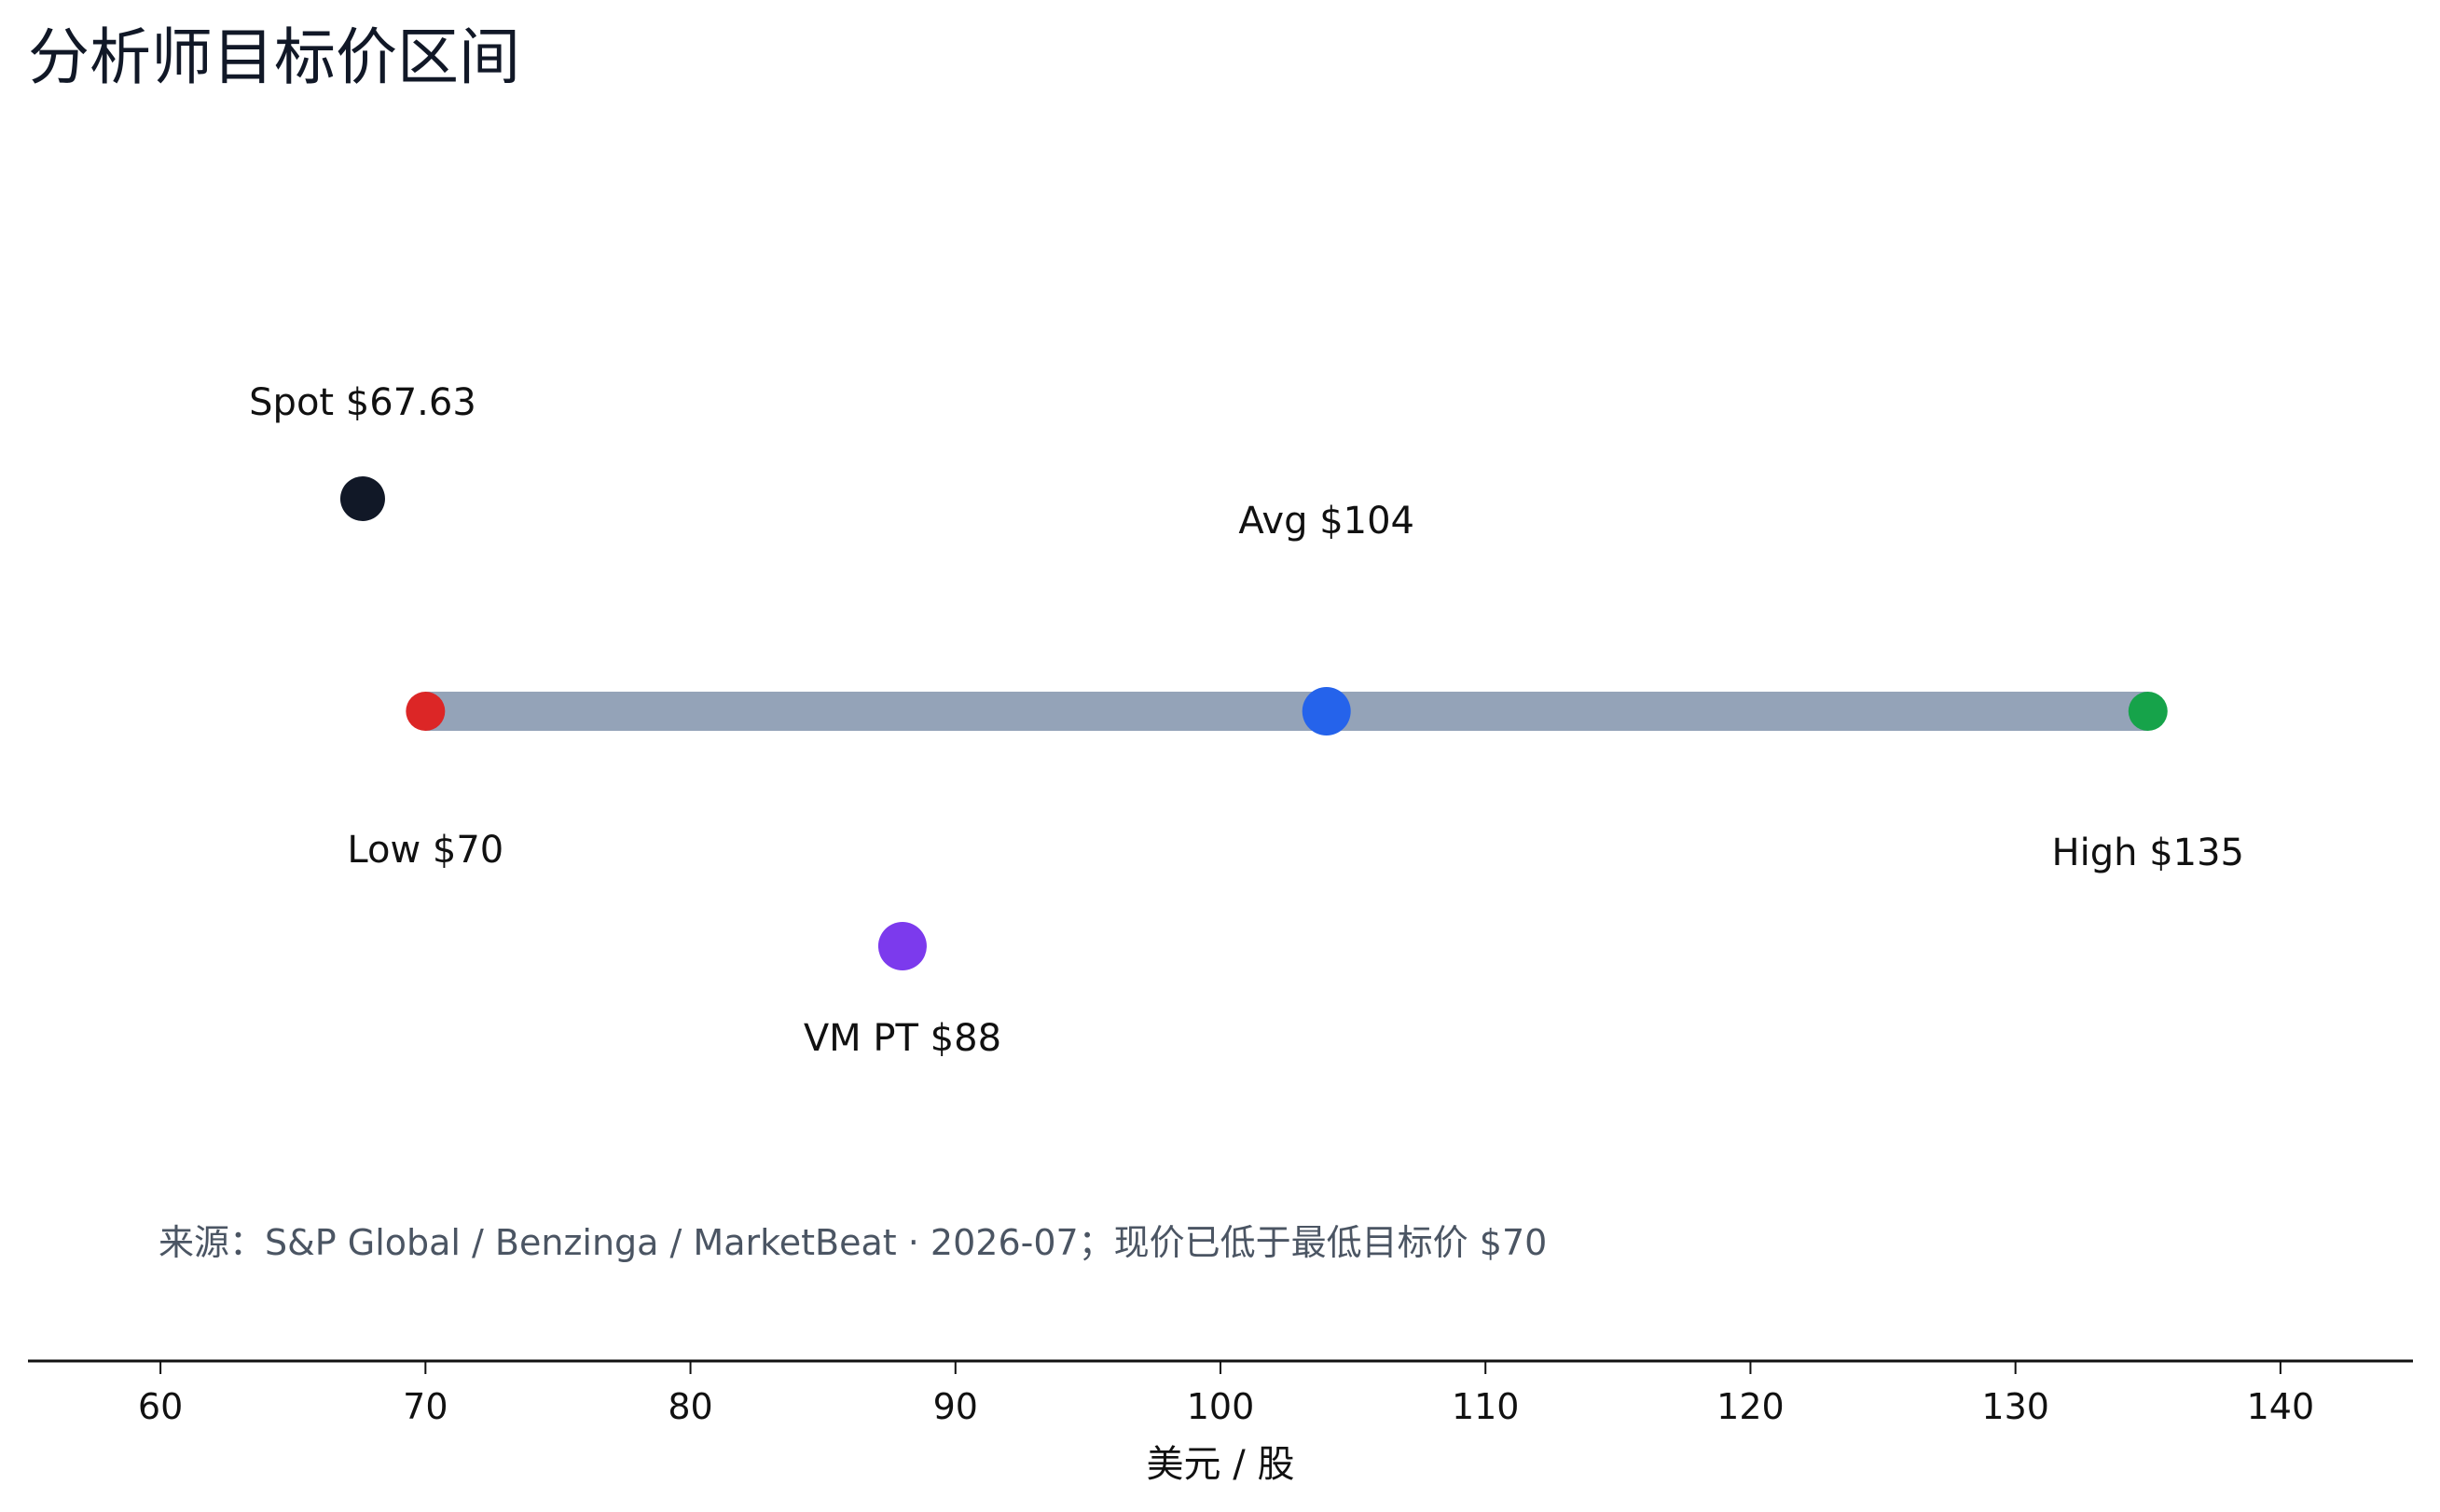  I want to click on point-label-avg: Avg $104, so click(1326, 521).